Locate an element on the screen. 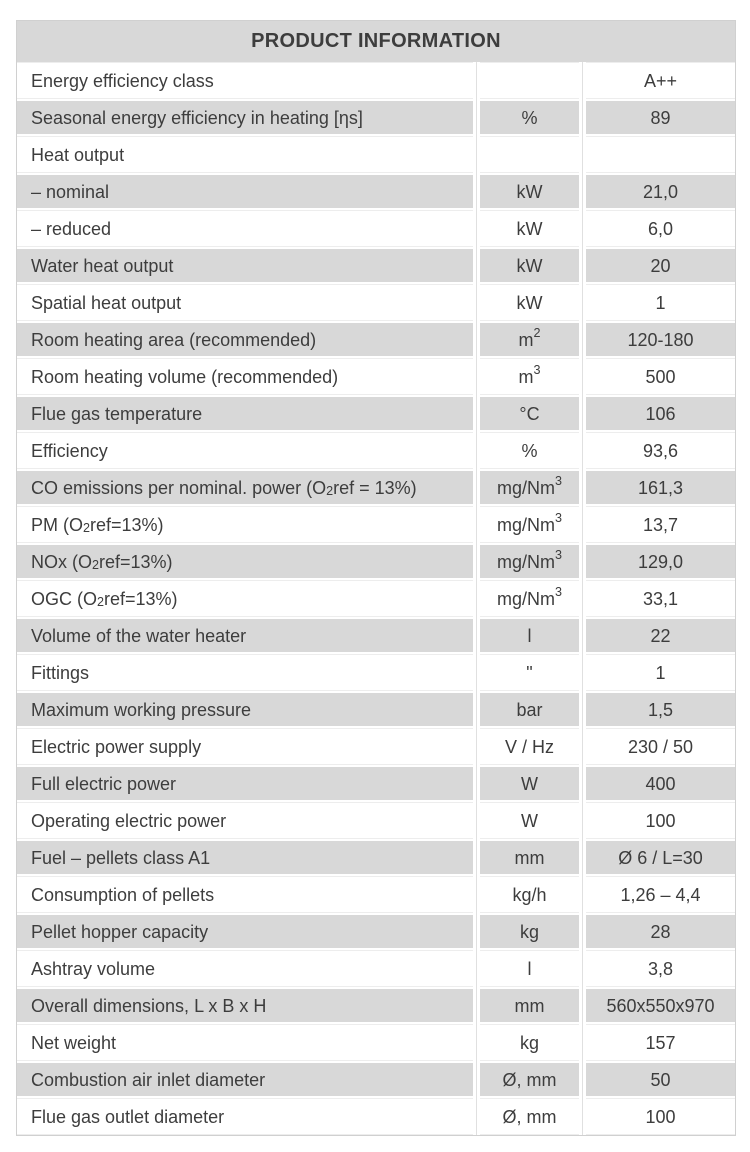 The image size is (750, 1152). spec-value: 1,26 – 4,4 is located at coordinates (657, 894).